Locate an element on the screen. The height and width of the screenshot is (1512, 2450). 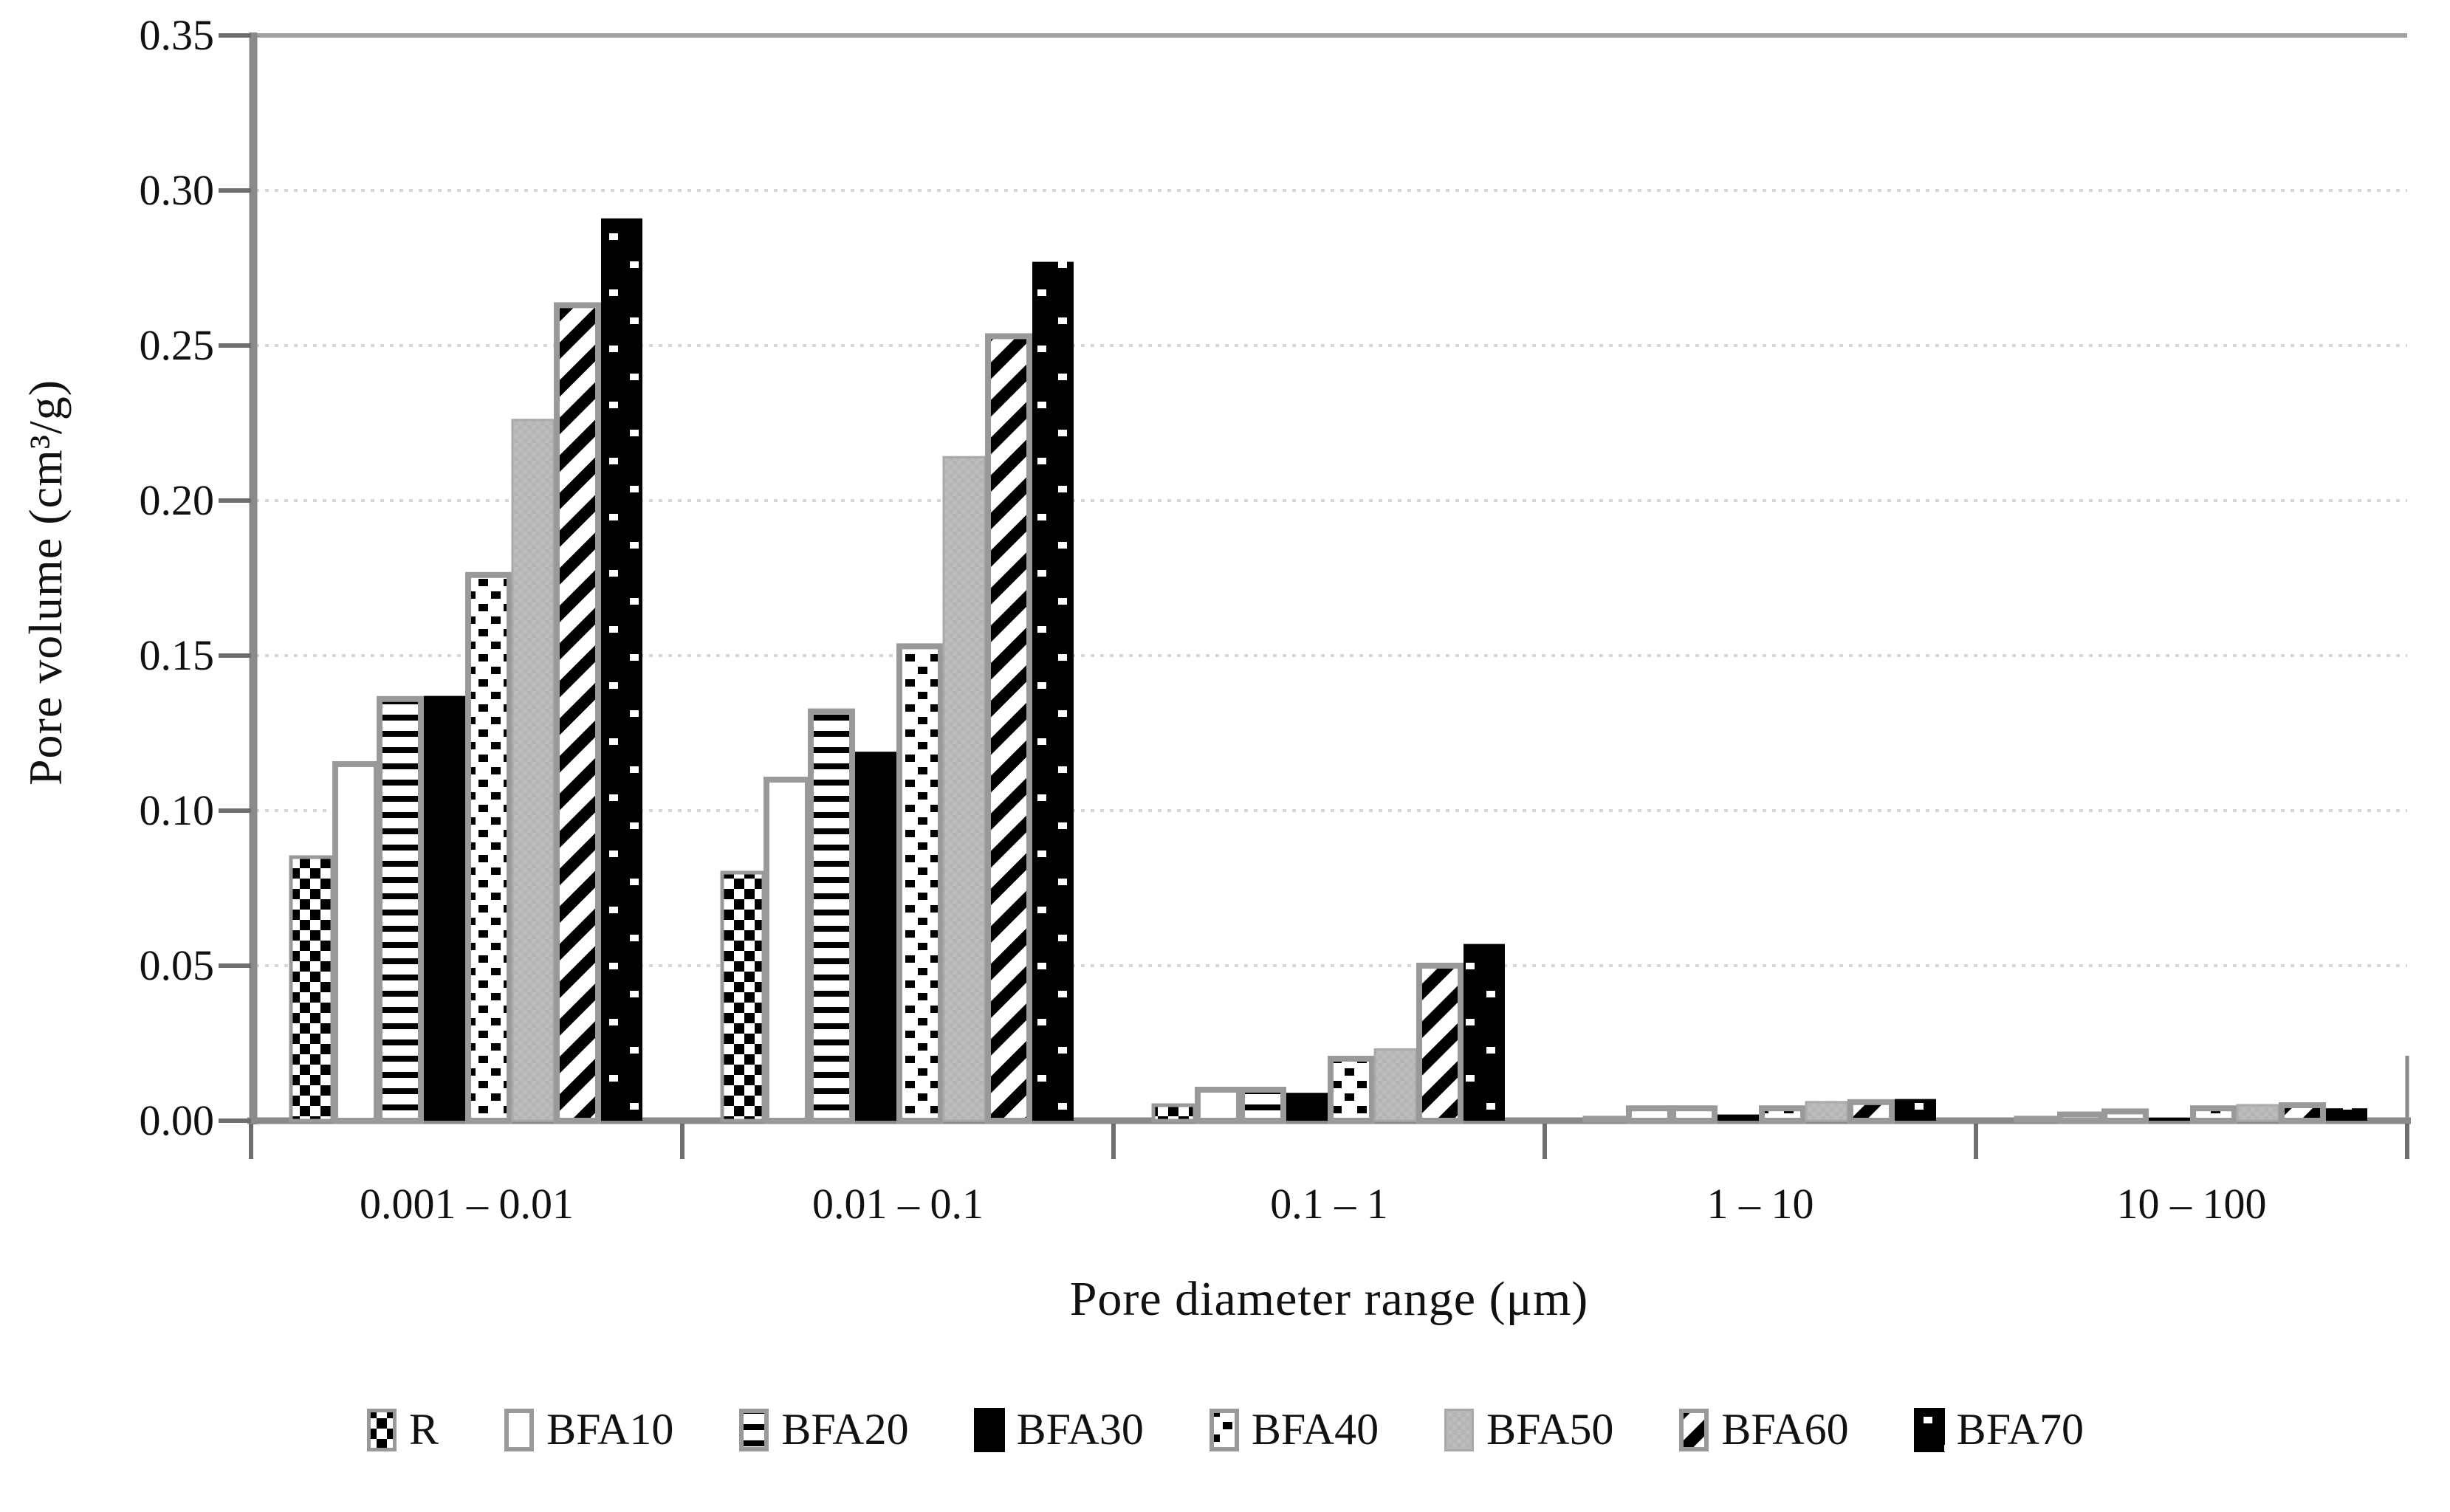
x-category-label: 0.1 – 1 is located at coordinates (1329, 1204).